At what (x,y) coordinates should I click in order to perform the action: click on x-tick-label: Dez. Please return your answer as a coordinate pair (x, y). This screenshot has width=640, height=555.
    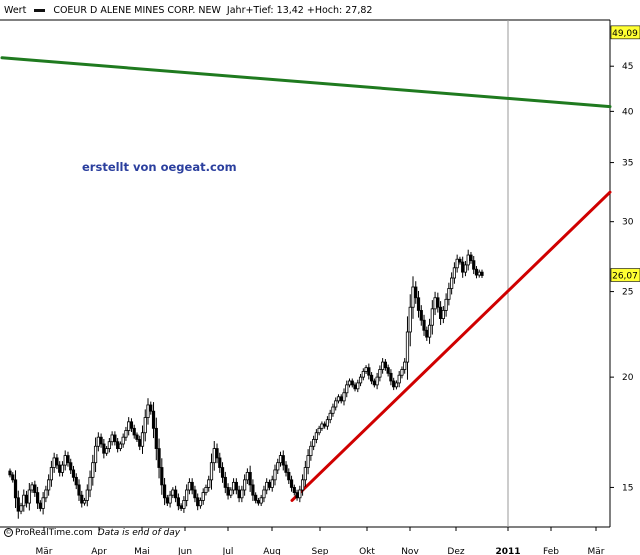
    Looking at the image, I should click on (455, 551).